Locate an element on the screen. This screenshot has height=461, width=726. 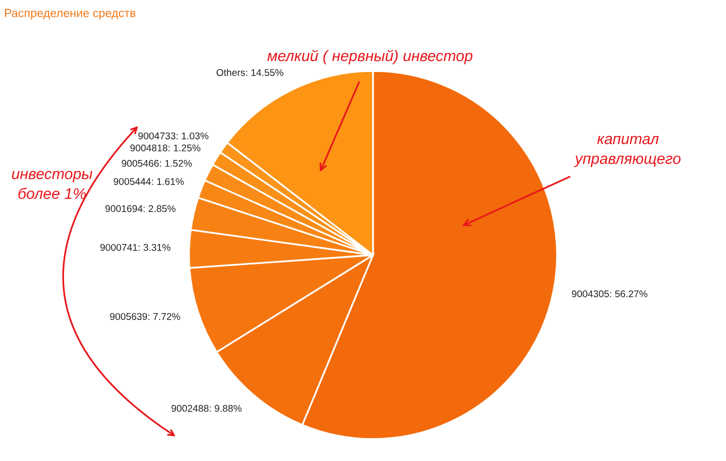
slice-label: 9004305: 56.27% is located at coordinates (610, 294).